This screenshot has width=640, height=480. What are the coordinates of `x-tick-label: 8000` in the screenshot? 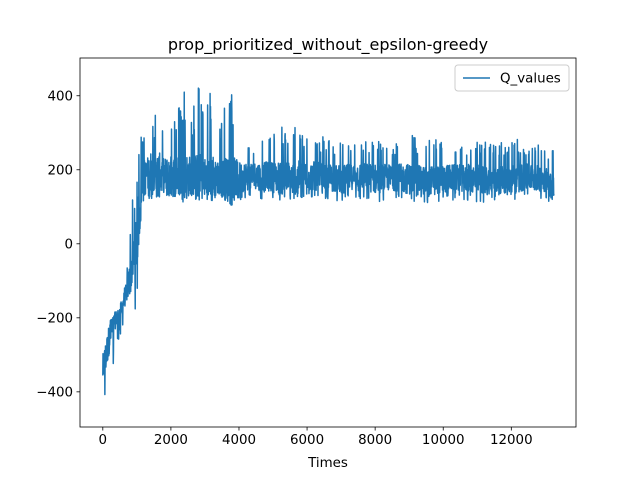 It's located at (375, 440).